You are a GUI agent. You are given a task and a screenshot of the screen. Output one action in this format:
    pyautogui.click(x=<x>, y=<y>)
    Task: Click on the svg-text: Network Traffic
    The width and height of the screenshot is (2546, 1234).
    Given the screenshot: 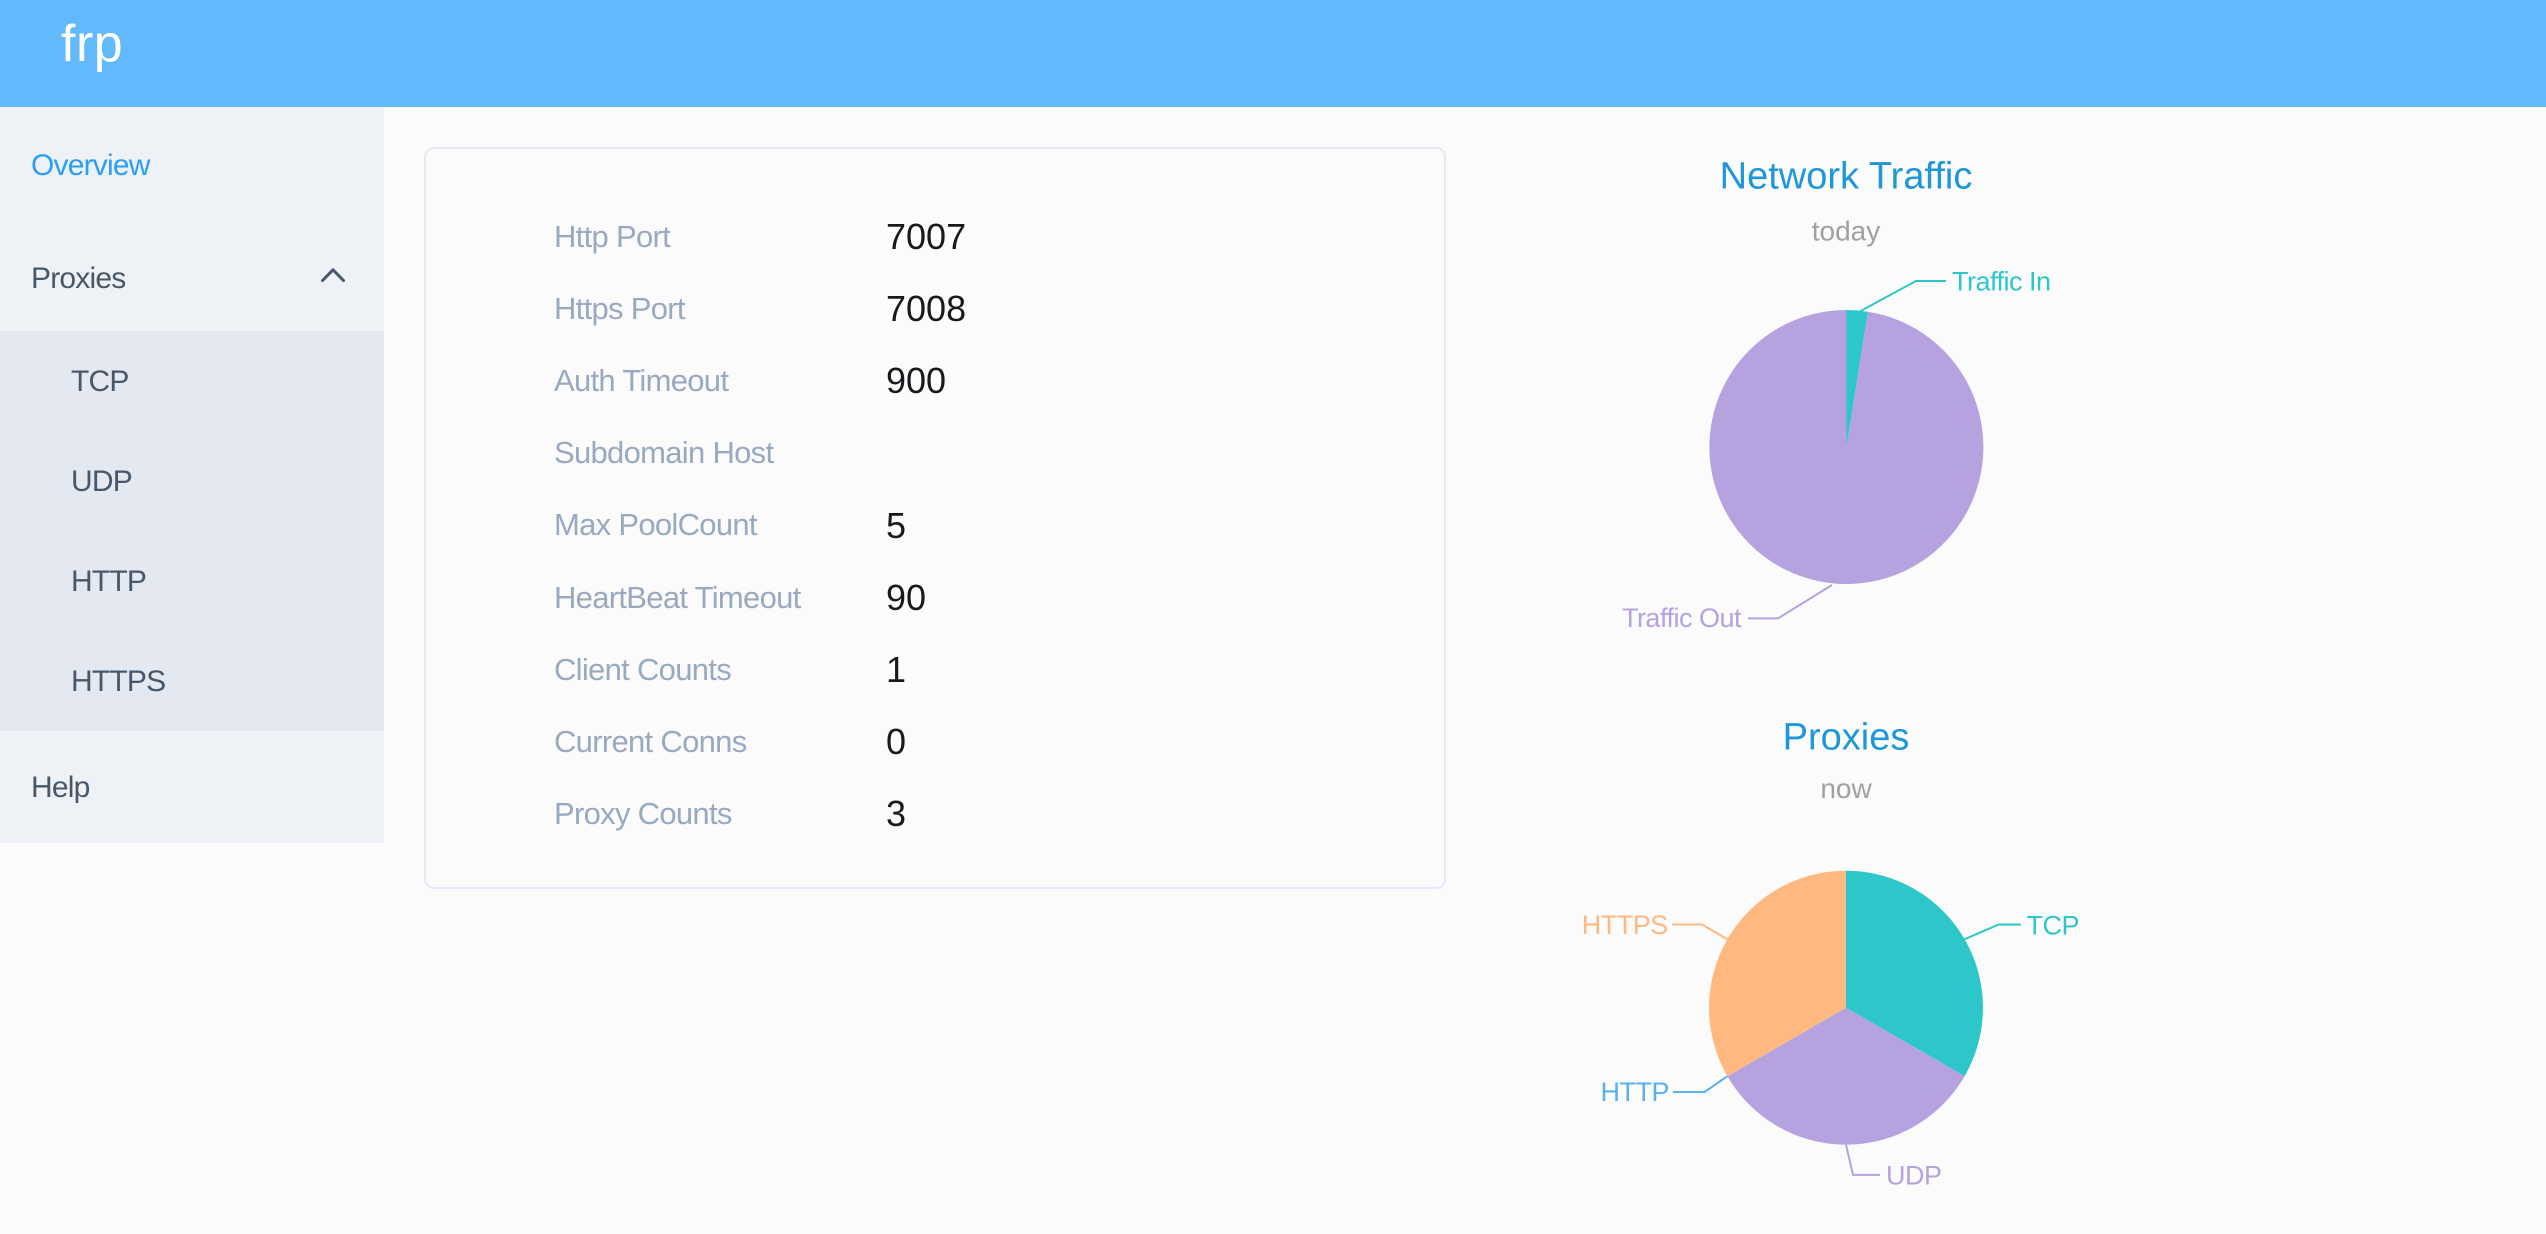 What is the action you would take?
    pyautogui.click(x=1846, y=177)
    